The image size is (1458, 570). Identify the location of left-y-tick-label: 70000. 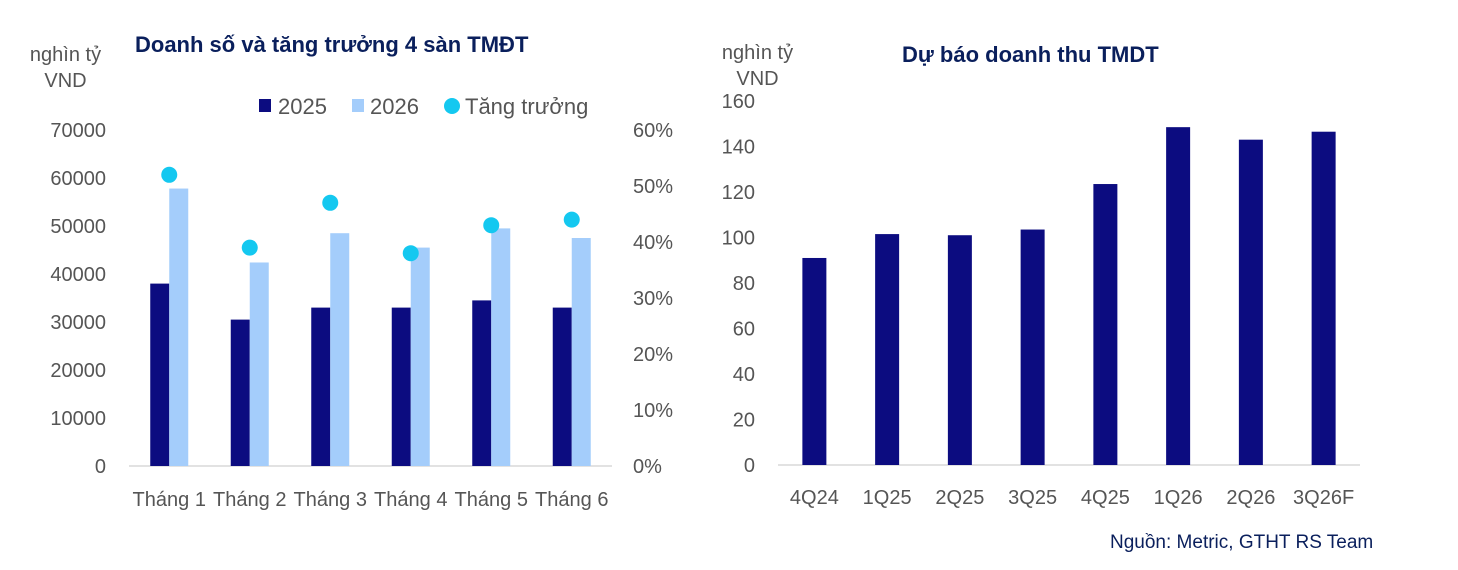
(78, 131).